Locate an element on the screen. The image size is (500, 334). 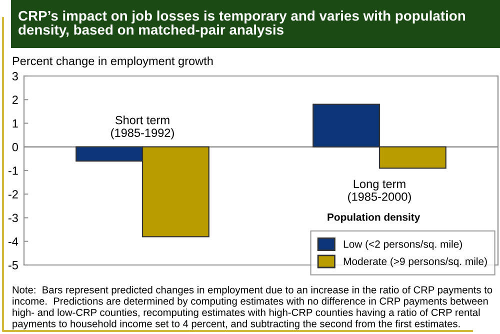
y-tick-label: -2 is located at coordinates (13, 194).